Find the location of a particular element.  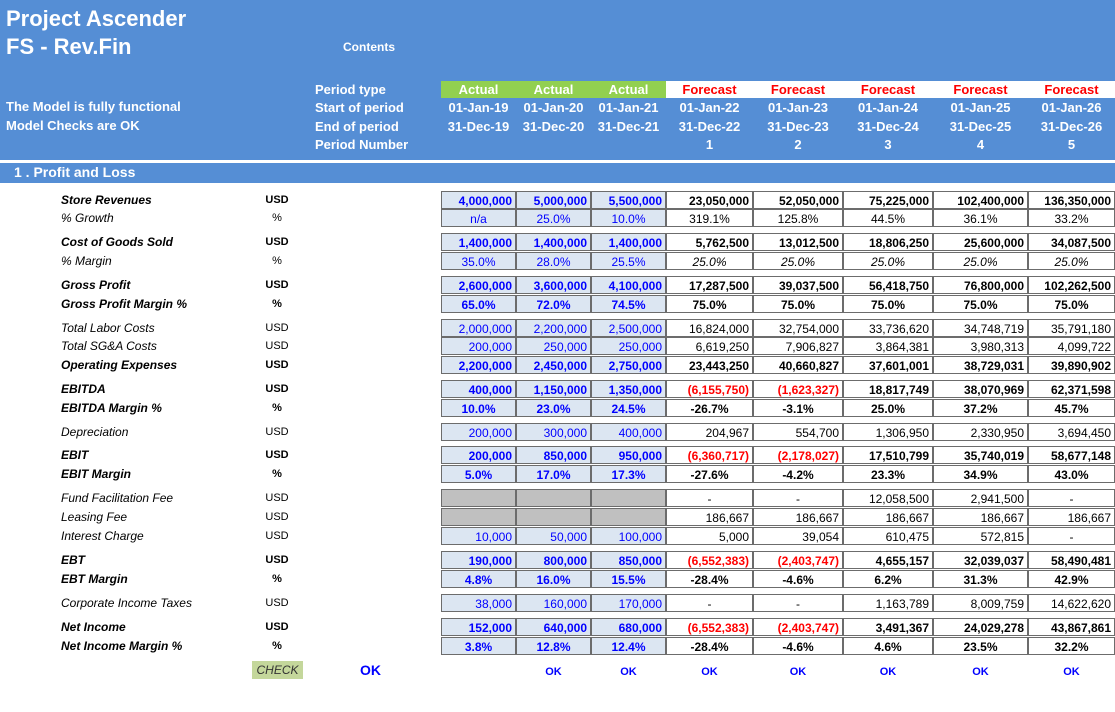

value-cell: 12,058,500 is located at coordinates (888, 498).